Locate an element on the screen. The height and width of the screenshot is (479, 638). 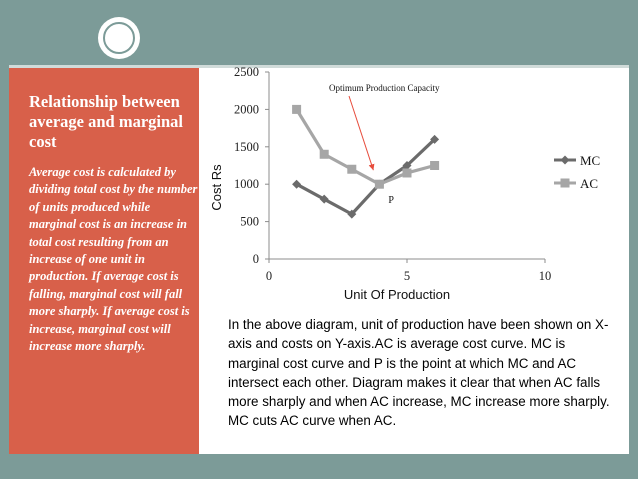
y-tick-label: 1500 is located at coordinates (246, 147).